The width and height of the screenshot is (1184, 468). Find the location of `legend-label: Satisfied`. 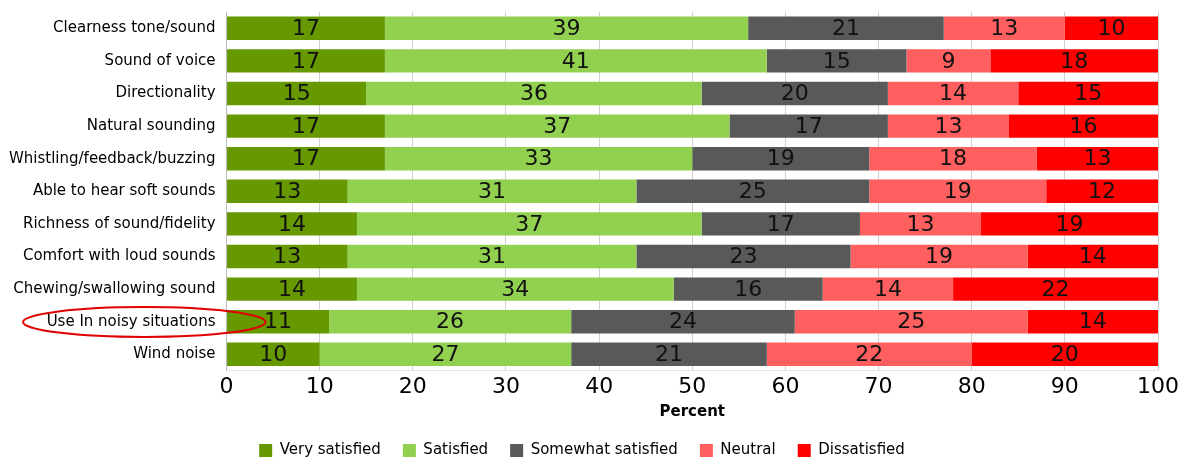

legend-label: Satisfied is located at coordinates (456, 449).